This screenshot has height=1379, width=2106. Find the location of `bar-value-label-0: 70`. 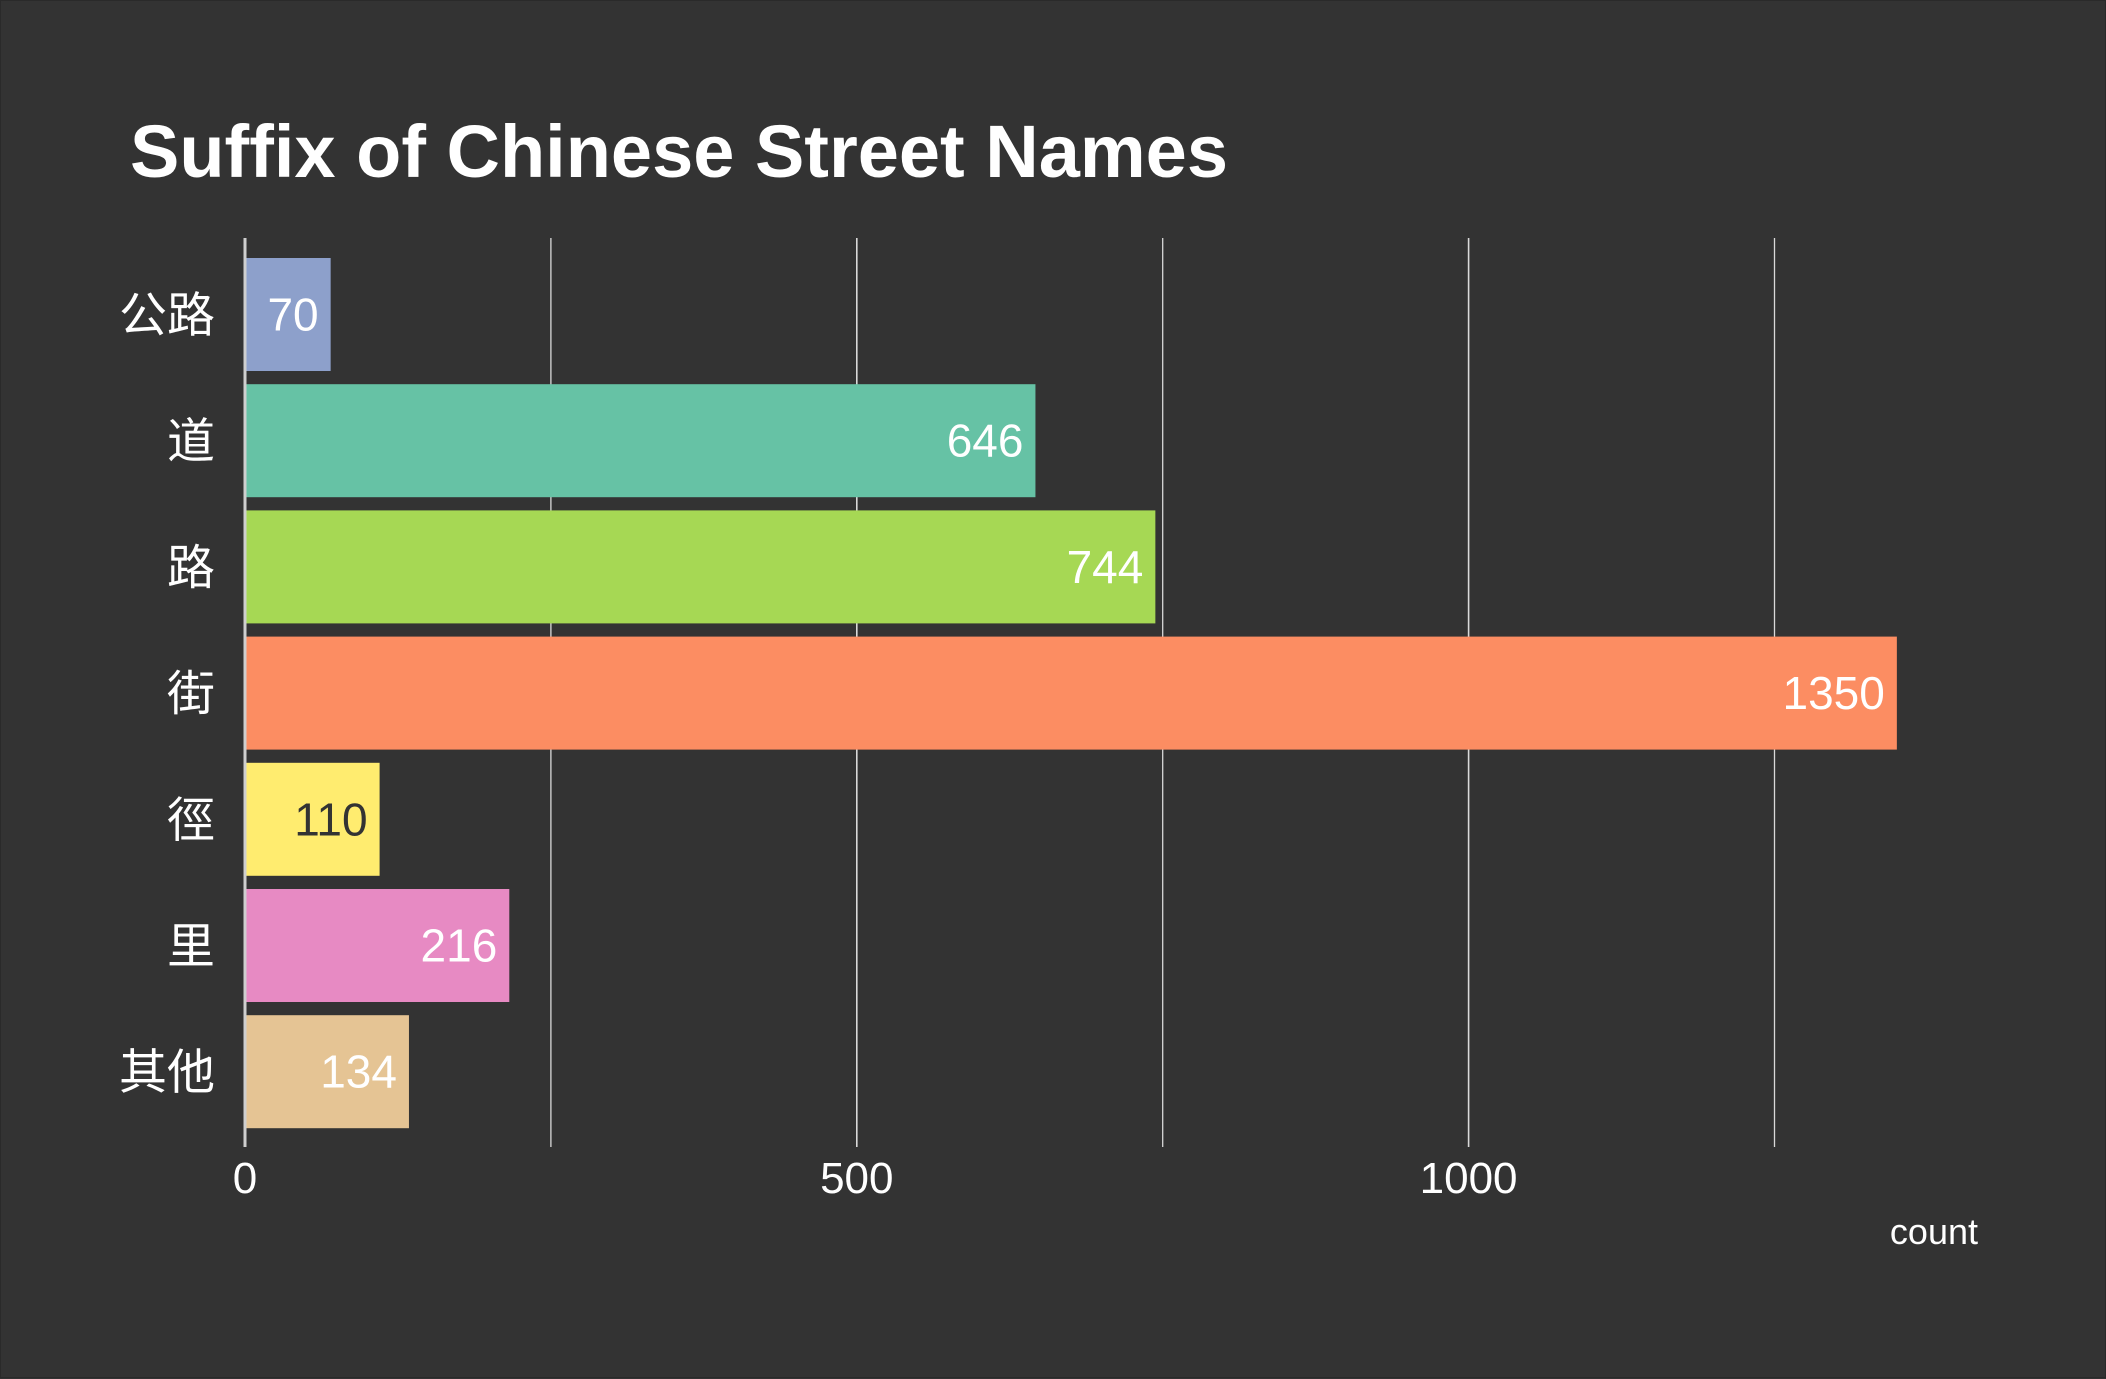

bar-value-label-0: 70 is located at coordinates (292, 315).